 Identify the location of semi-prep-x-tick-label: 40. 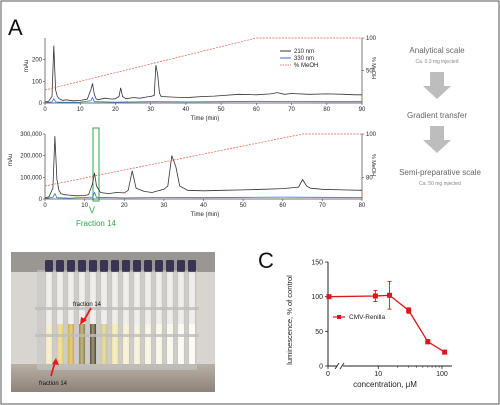
(203, 206).